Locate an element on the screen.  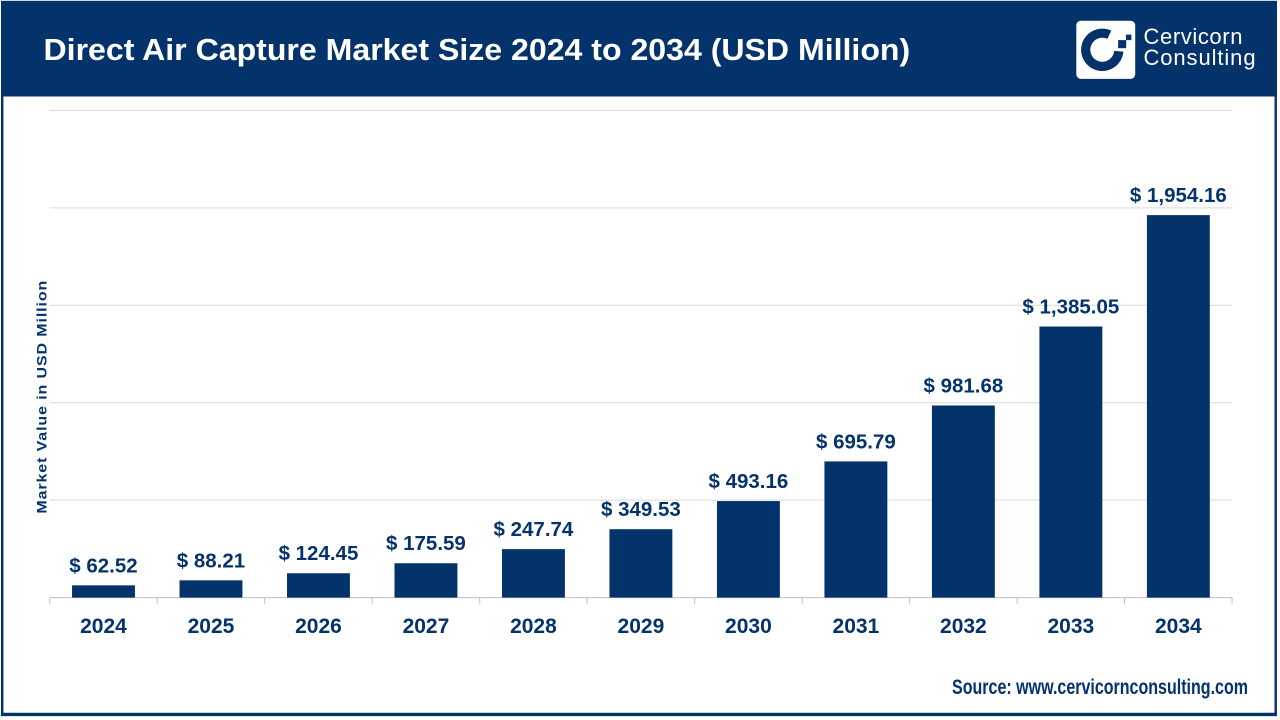
svg-text: 2034 is located at coordinates (1178, 626).